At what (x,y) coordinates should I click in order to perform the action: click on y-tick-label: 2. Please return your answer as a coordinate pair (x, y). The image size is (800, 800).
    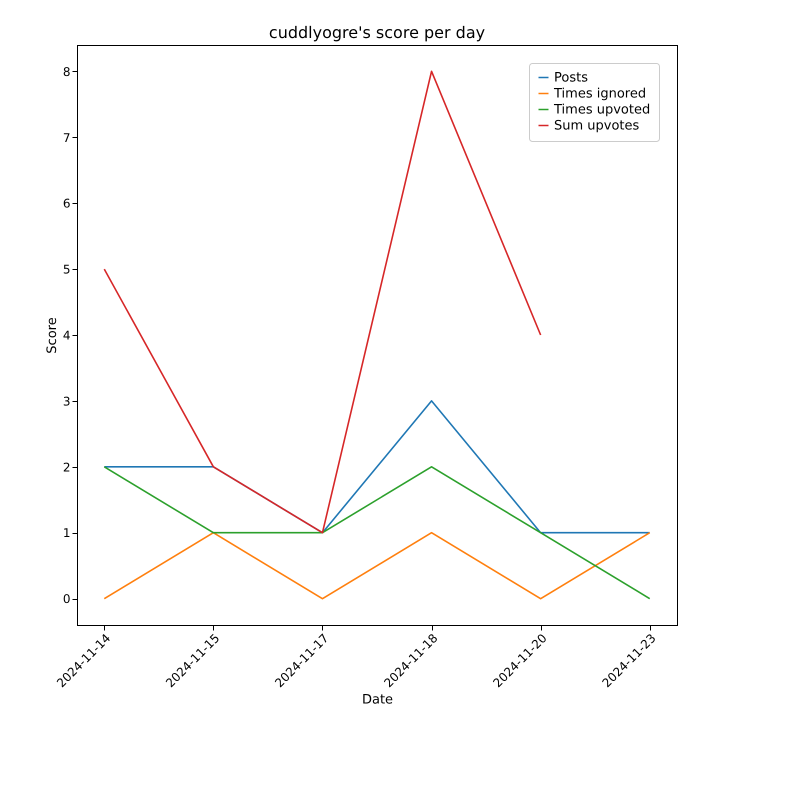
    Looking at the image, I should click on (66, 467).